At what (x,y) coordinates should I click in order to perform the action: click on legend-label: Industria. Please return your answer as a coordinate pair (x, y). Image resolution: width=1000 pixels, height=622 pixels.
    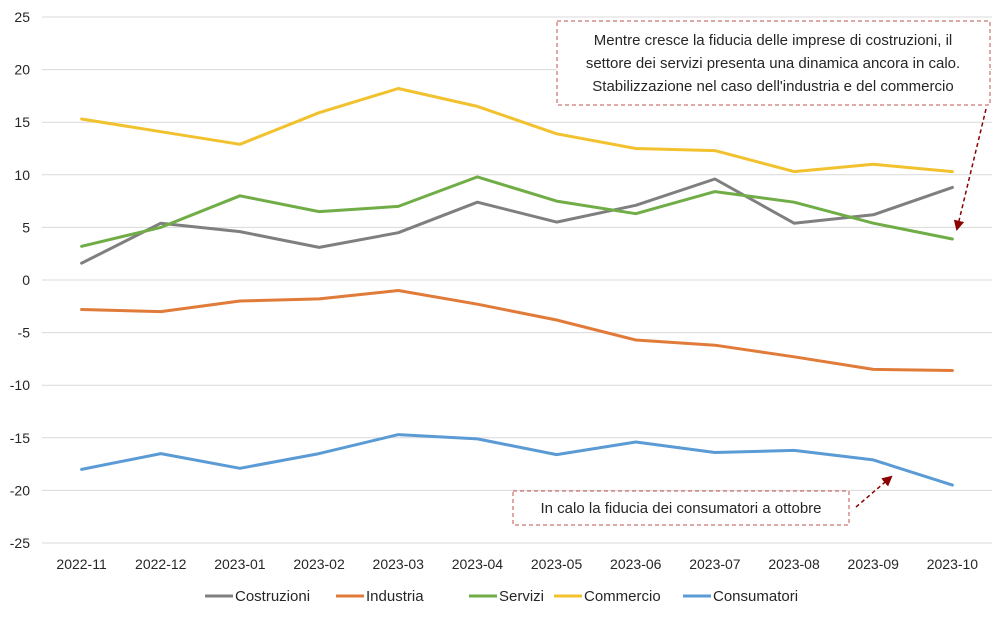
    Looking at the image, I should click on (395, 596).